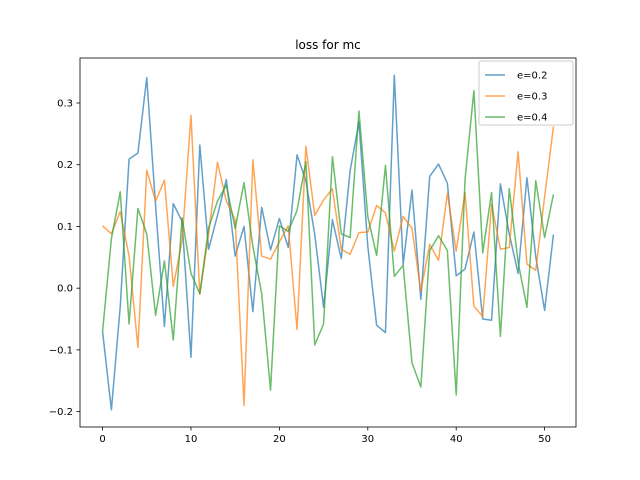  What do you see at coordinates (456, 439) in the screenshot?
I see `x-tick-label: 40` at bounding box center [456, 439].